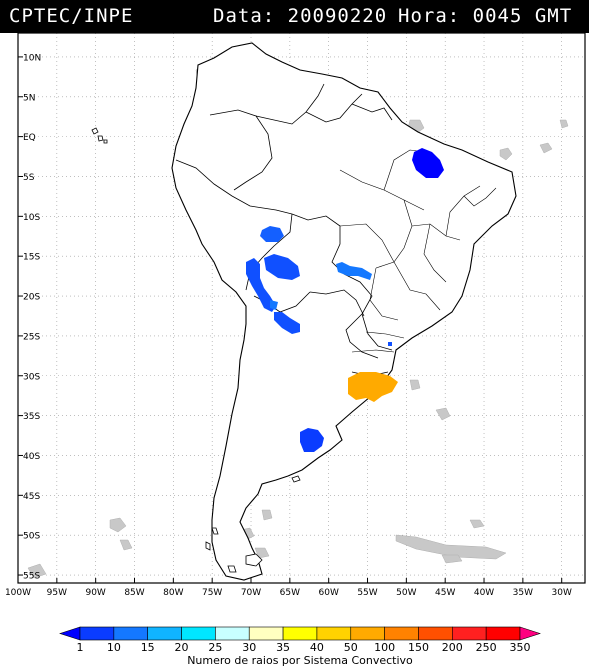 The image size is (600, 670). I want to click on lon-tick-label: 65W, so click(290, 593).